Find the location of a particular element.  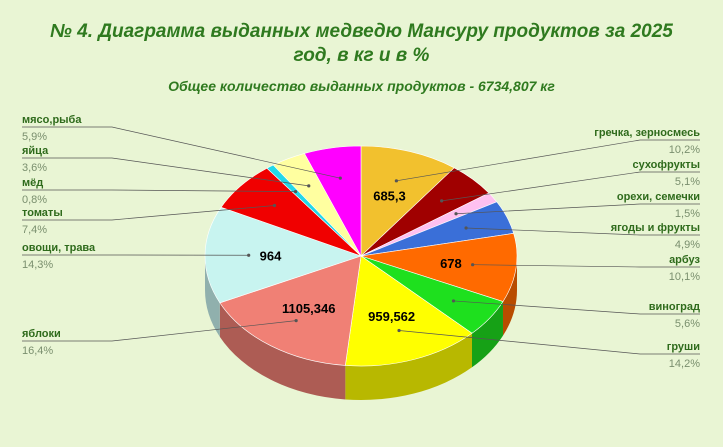

slice-name-овощи-трава: овощи, трава is located at coordinates (59, 248).